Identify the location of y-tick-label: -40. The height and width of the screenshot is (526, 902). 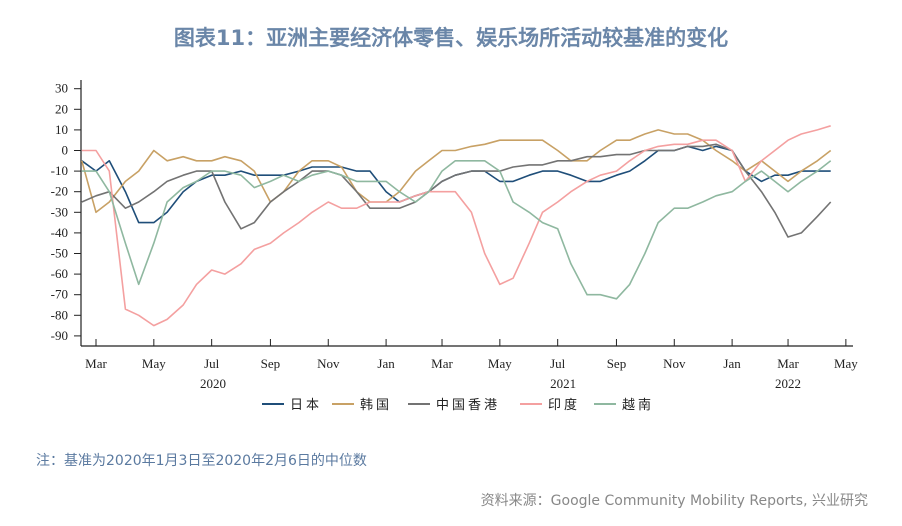
(59, 232).